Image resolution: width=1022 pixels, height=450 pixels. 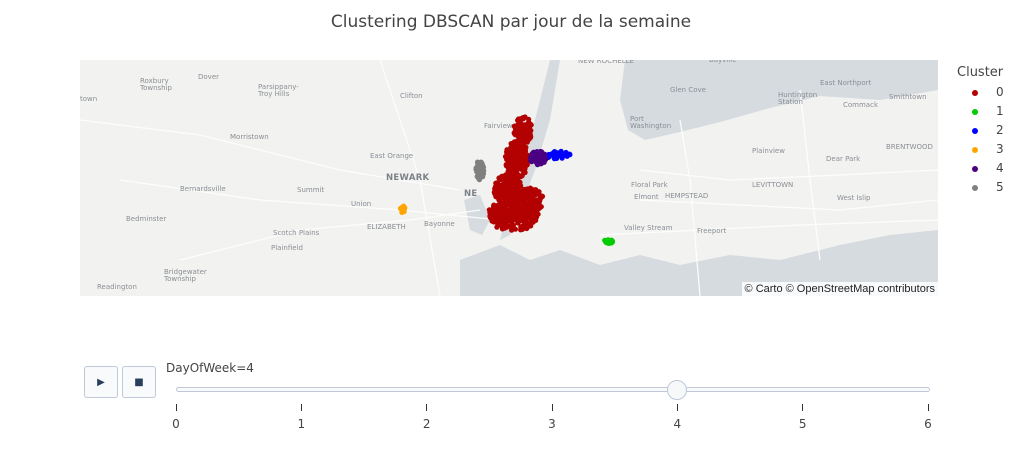 What do you see at coordinates (839, 289) in the screenshot?
I see `map-attribution: © Carto © OpenStreetMap contributors` at bounding box center [839, 289].